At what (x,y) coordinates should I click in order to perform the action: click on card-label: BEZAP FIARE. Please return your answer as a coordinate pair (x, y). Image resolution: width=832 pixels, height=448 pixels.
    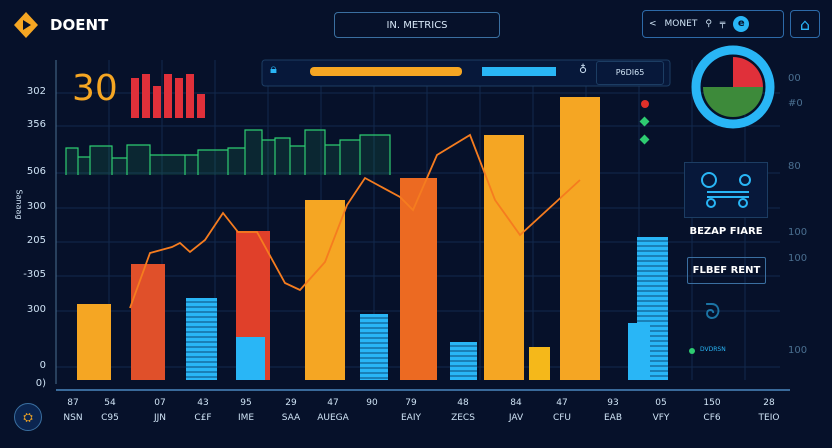
    Looking at the image, I should click on (726, 231).